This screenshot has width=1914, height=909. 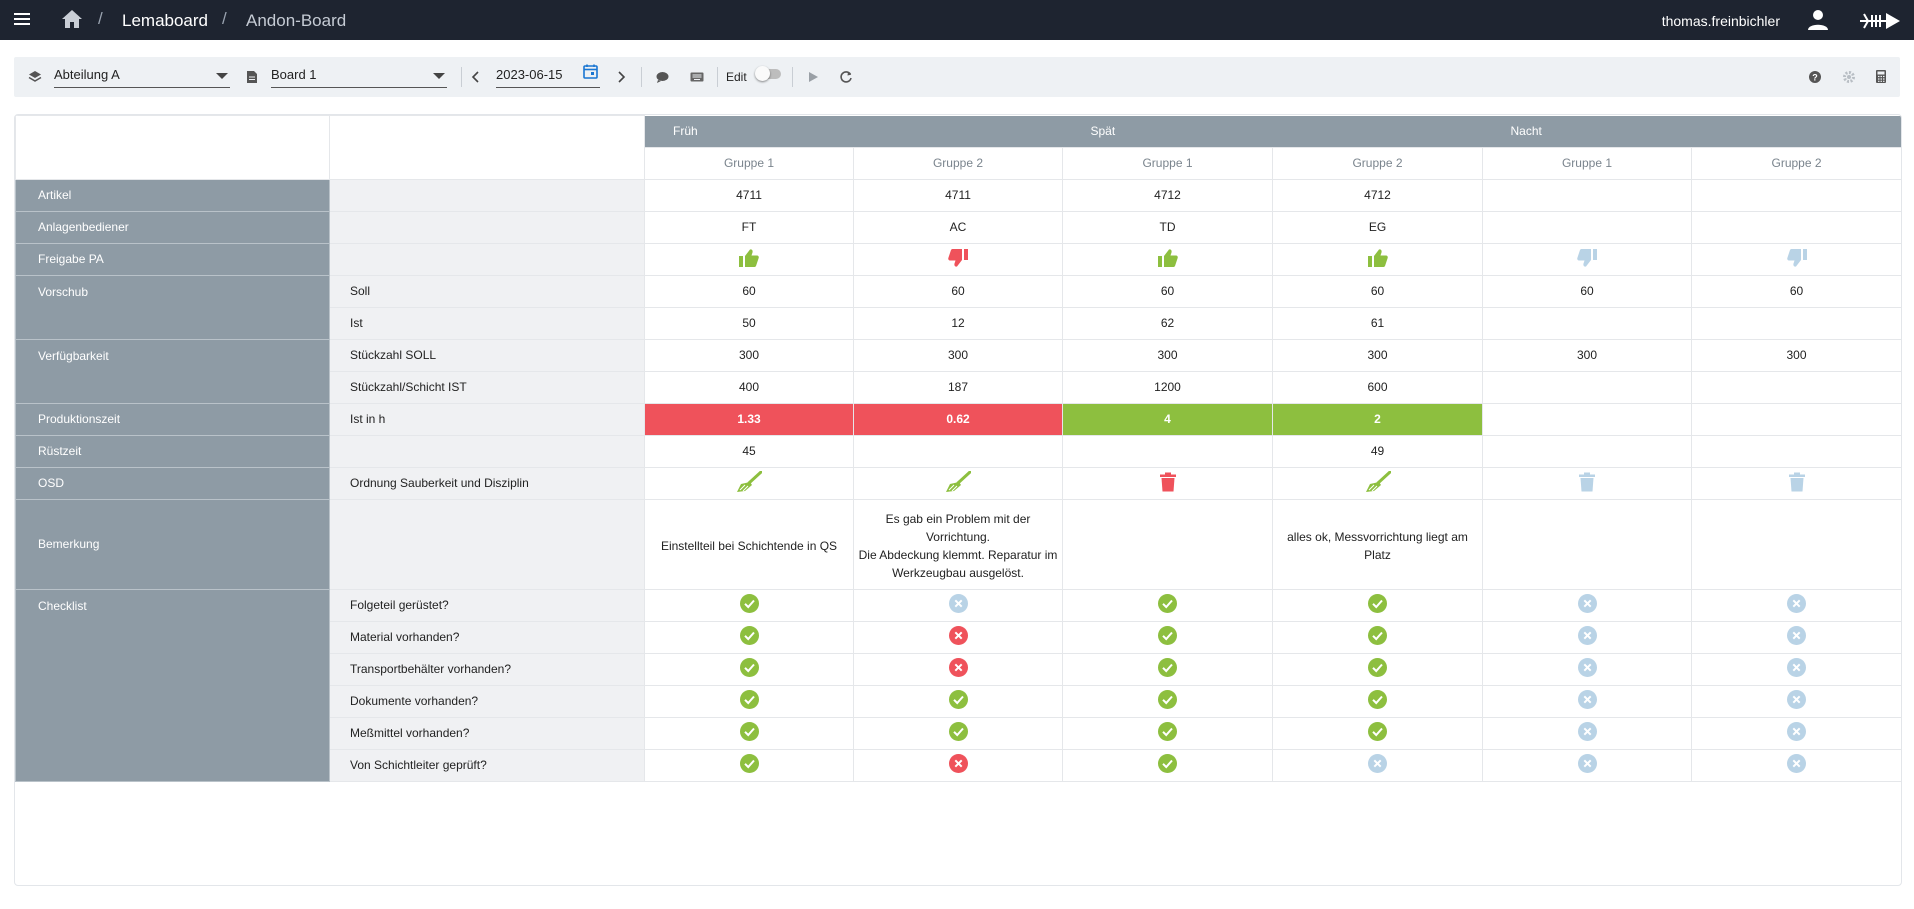 I want to click on remark-cell: alles ok, Messvorrichtung liegt am Platz, so click(x=1377, y=544).